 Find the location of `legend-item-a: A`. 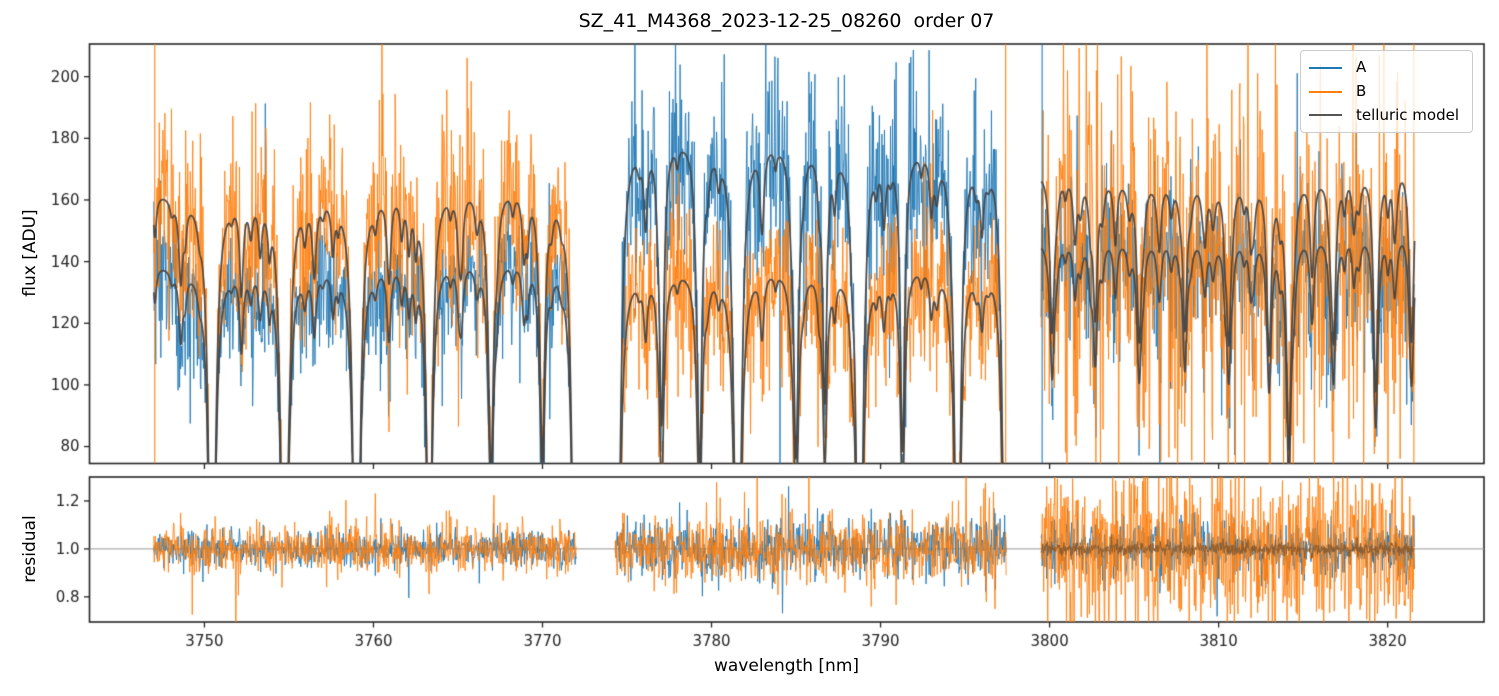

legend-item-a: A is located at coordinates (1386, 68).